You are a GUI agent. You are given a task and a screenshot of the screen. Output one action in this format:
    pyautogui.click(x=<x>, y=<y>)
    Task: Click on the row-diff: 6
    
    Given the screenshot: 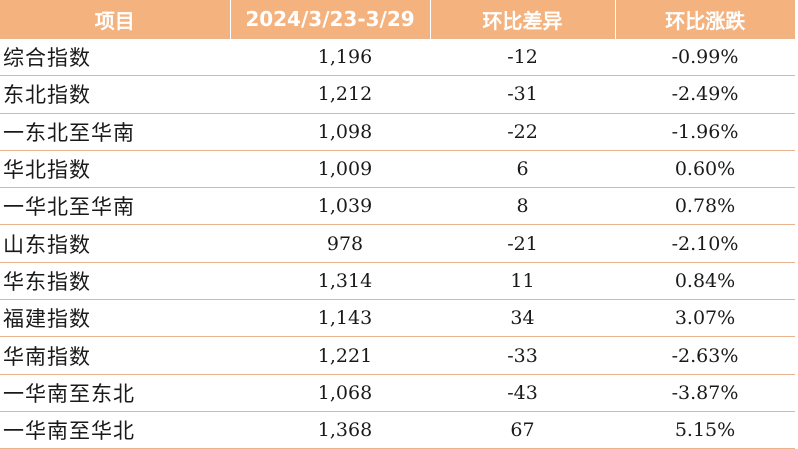 What is the action you would take?
    pyautogui.click(x=522, y=168)
    